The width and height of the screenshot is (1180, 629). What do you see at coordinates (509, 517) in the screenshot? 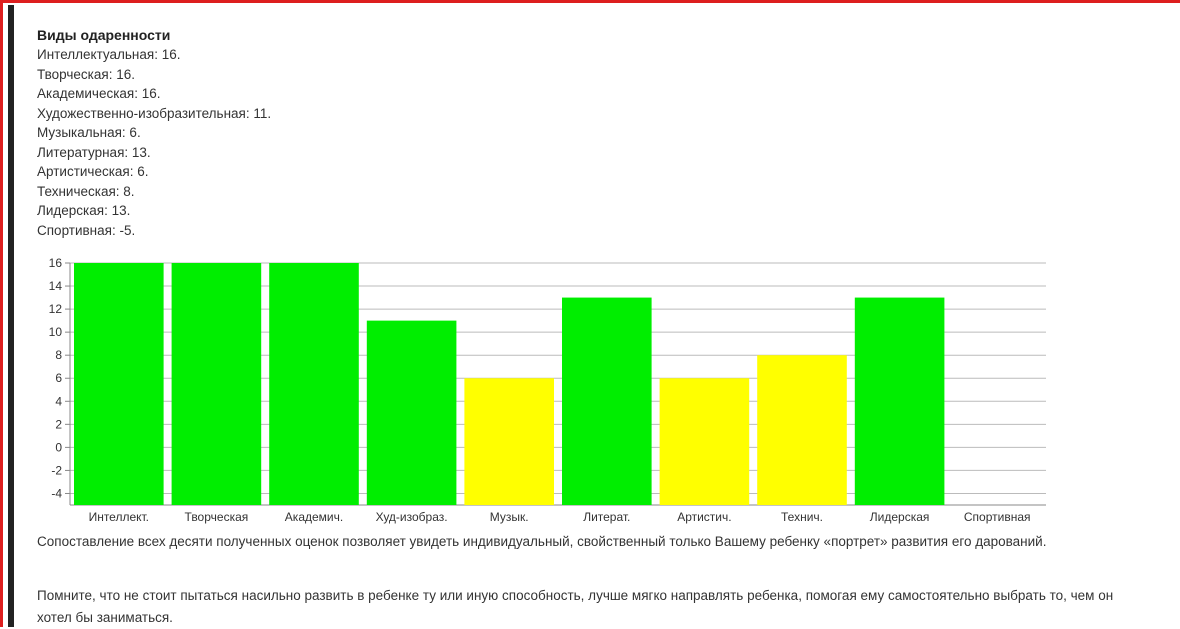
I see `x-tick-label: Музык.` at bounding box center [509, 517].